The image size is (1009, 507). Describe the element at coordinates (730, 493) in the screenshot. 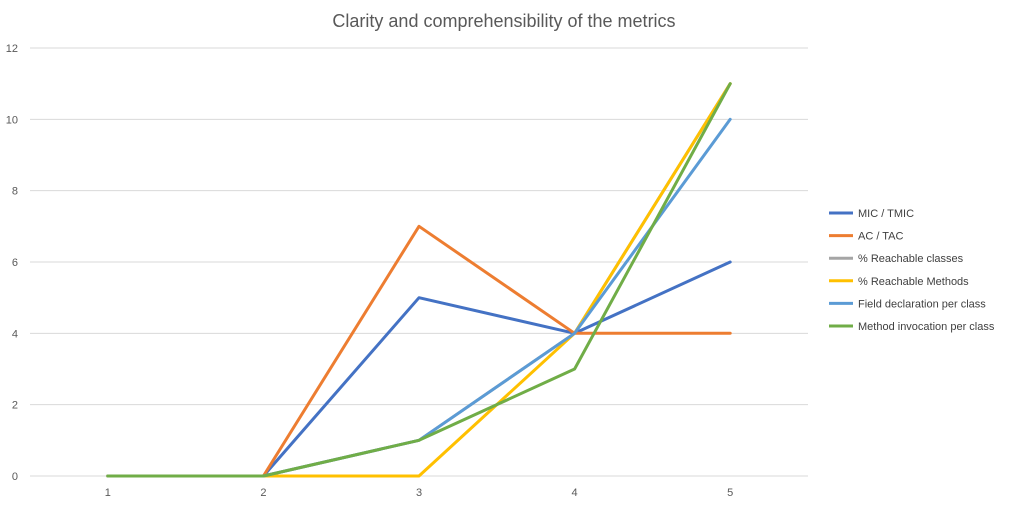

I see `x-tick-label: 5` at that location.